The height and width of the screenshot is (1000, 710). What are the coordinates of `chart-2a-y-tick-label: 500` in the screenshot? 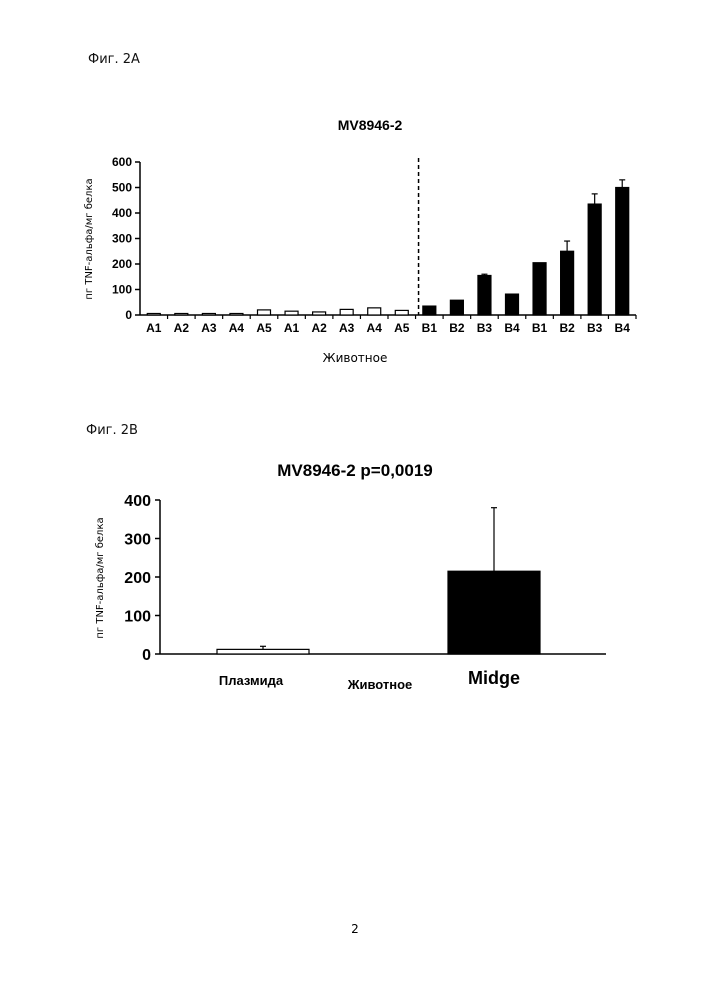 It's located at (122, 188).